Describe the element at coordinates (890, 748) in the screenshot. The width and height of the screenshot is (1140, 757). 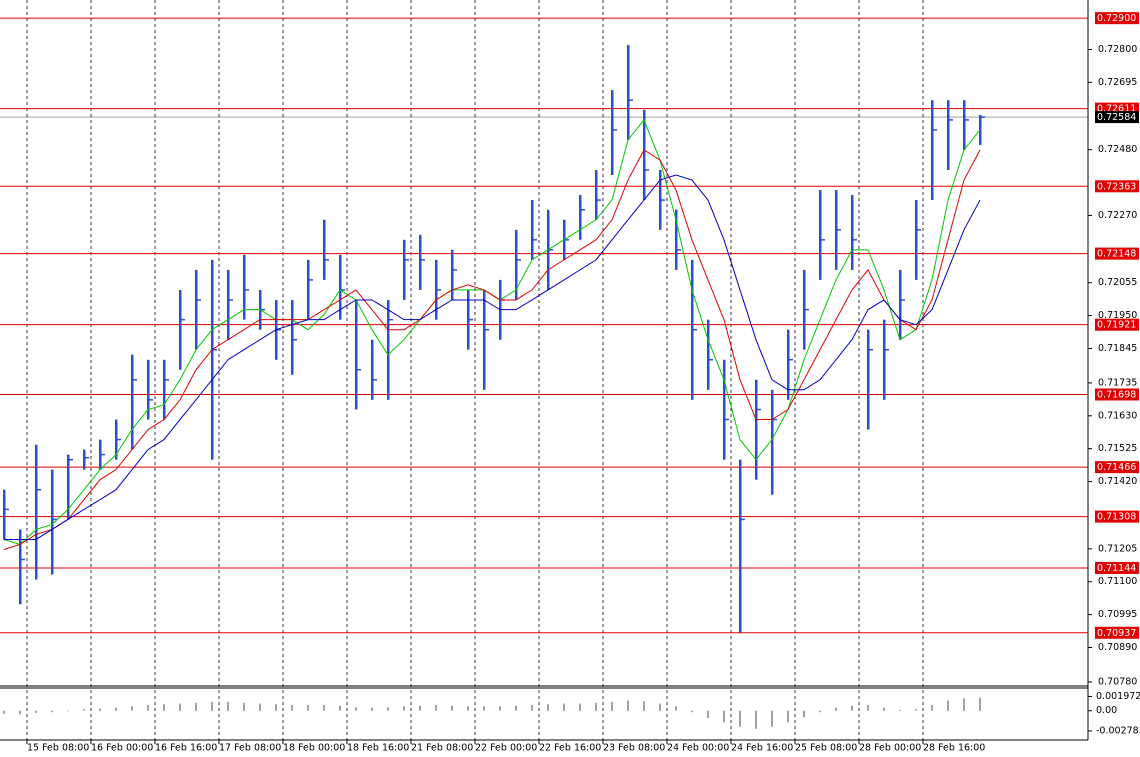
I see `x-tick-label: 28 Feb 00:00` at that location.